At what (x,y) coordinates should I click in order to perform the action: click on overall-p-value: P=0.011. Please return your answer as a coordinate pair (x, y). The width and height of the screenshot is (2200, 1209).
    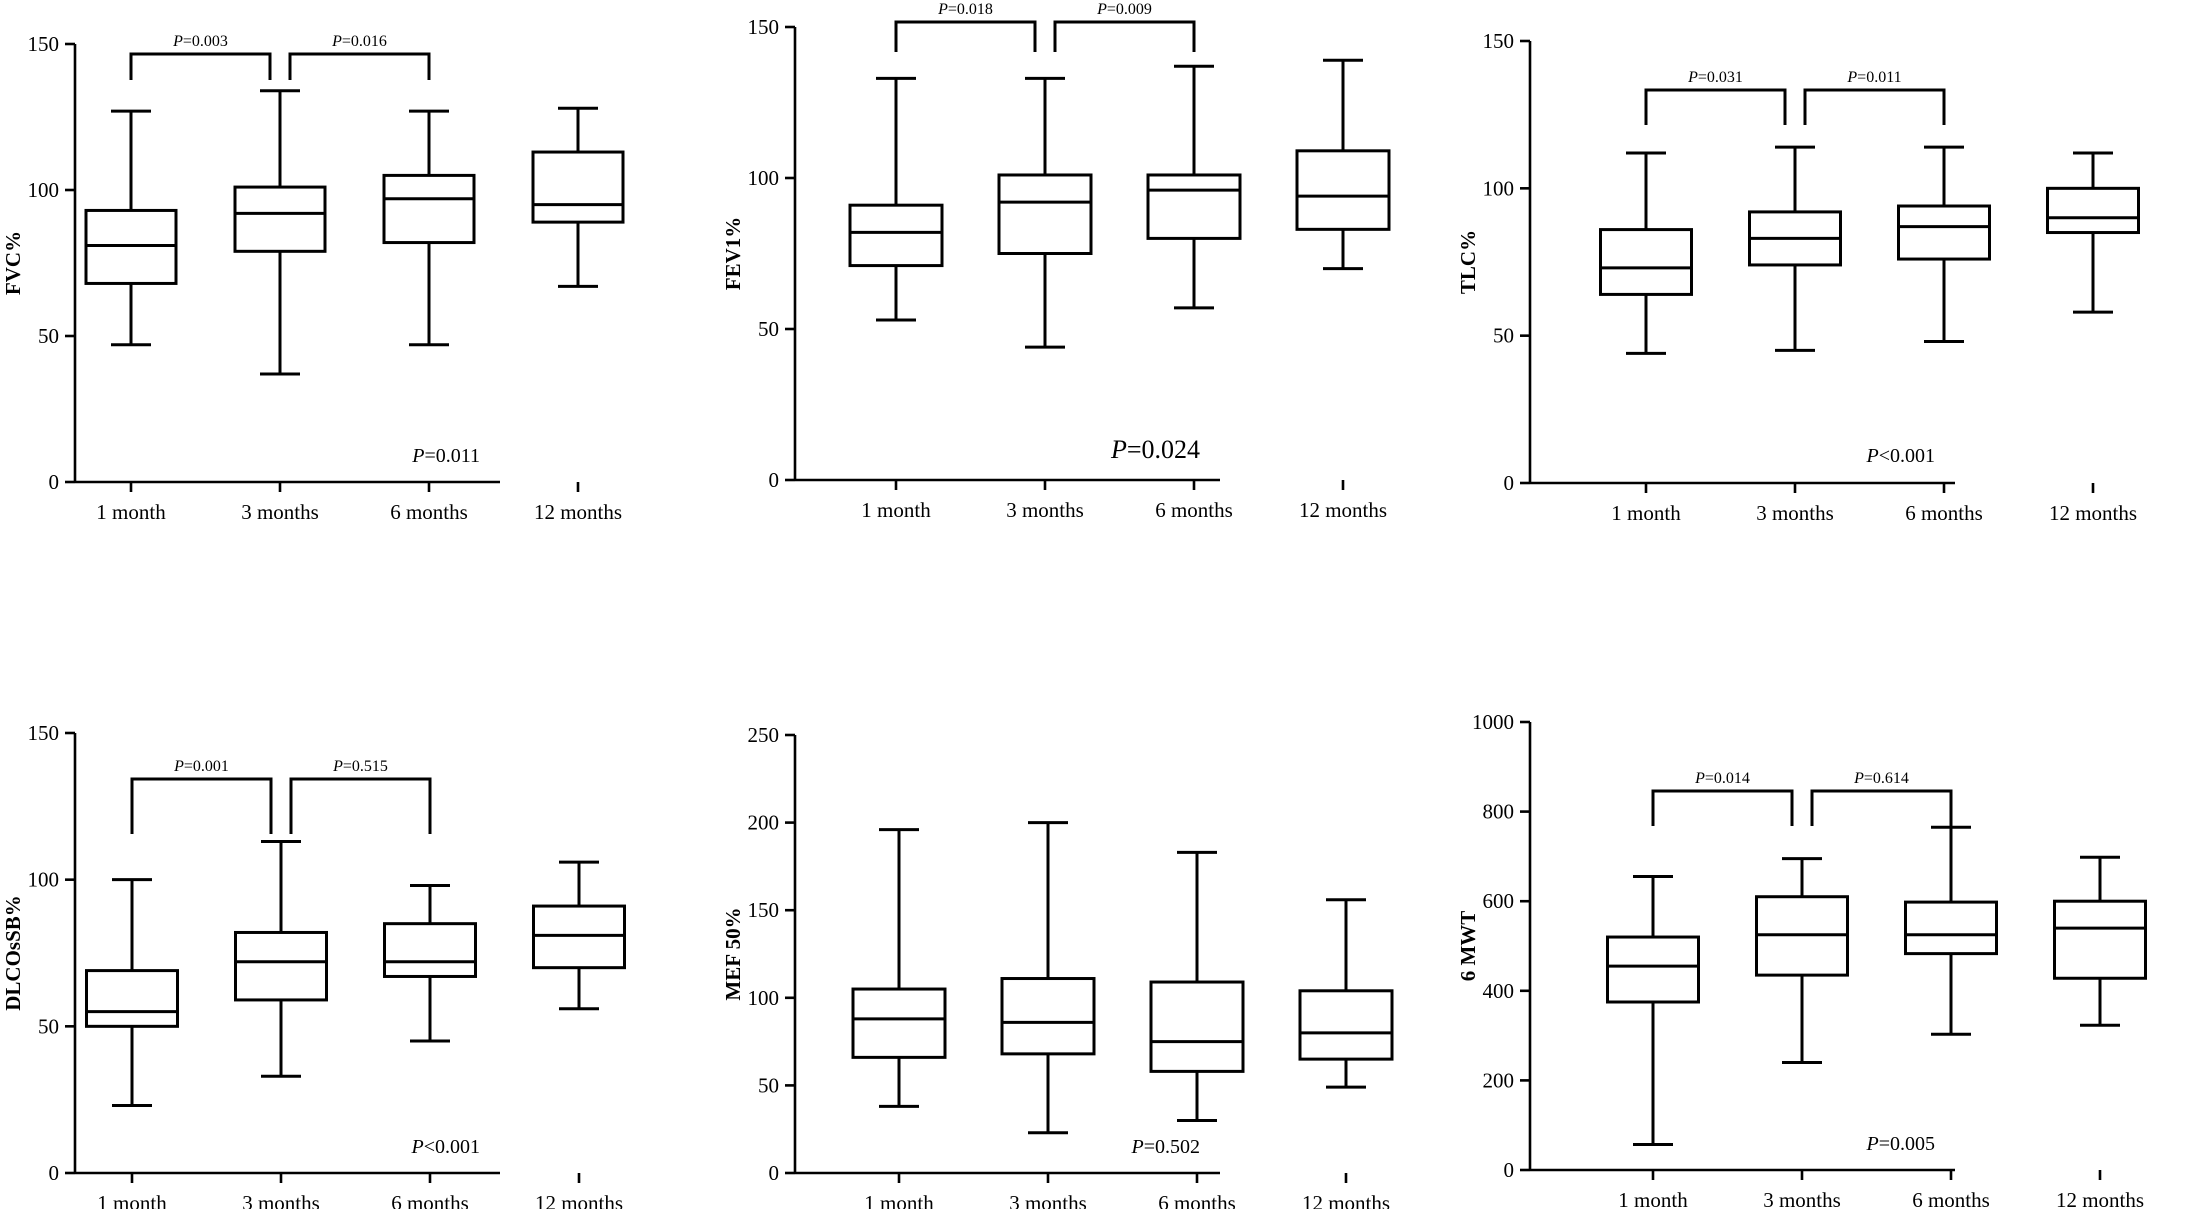
    Looking at the image, I should click on (445, 456).